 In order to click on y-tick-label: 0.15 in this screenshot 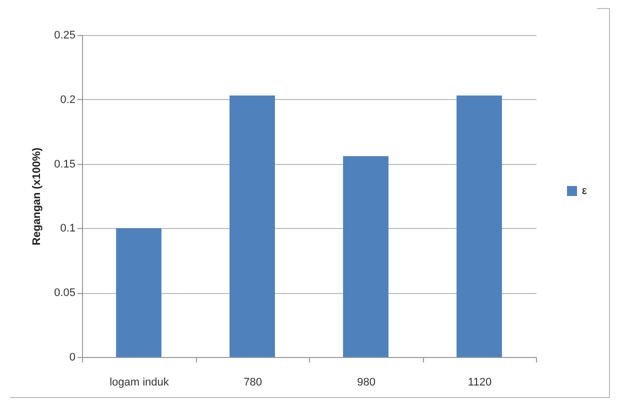, I will do `click(65, 164)`.